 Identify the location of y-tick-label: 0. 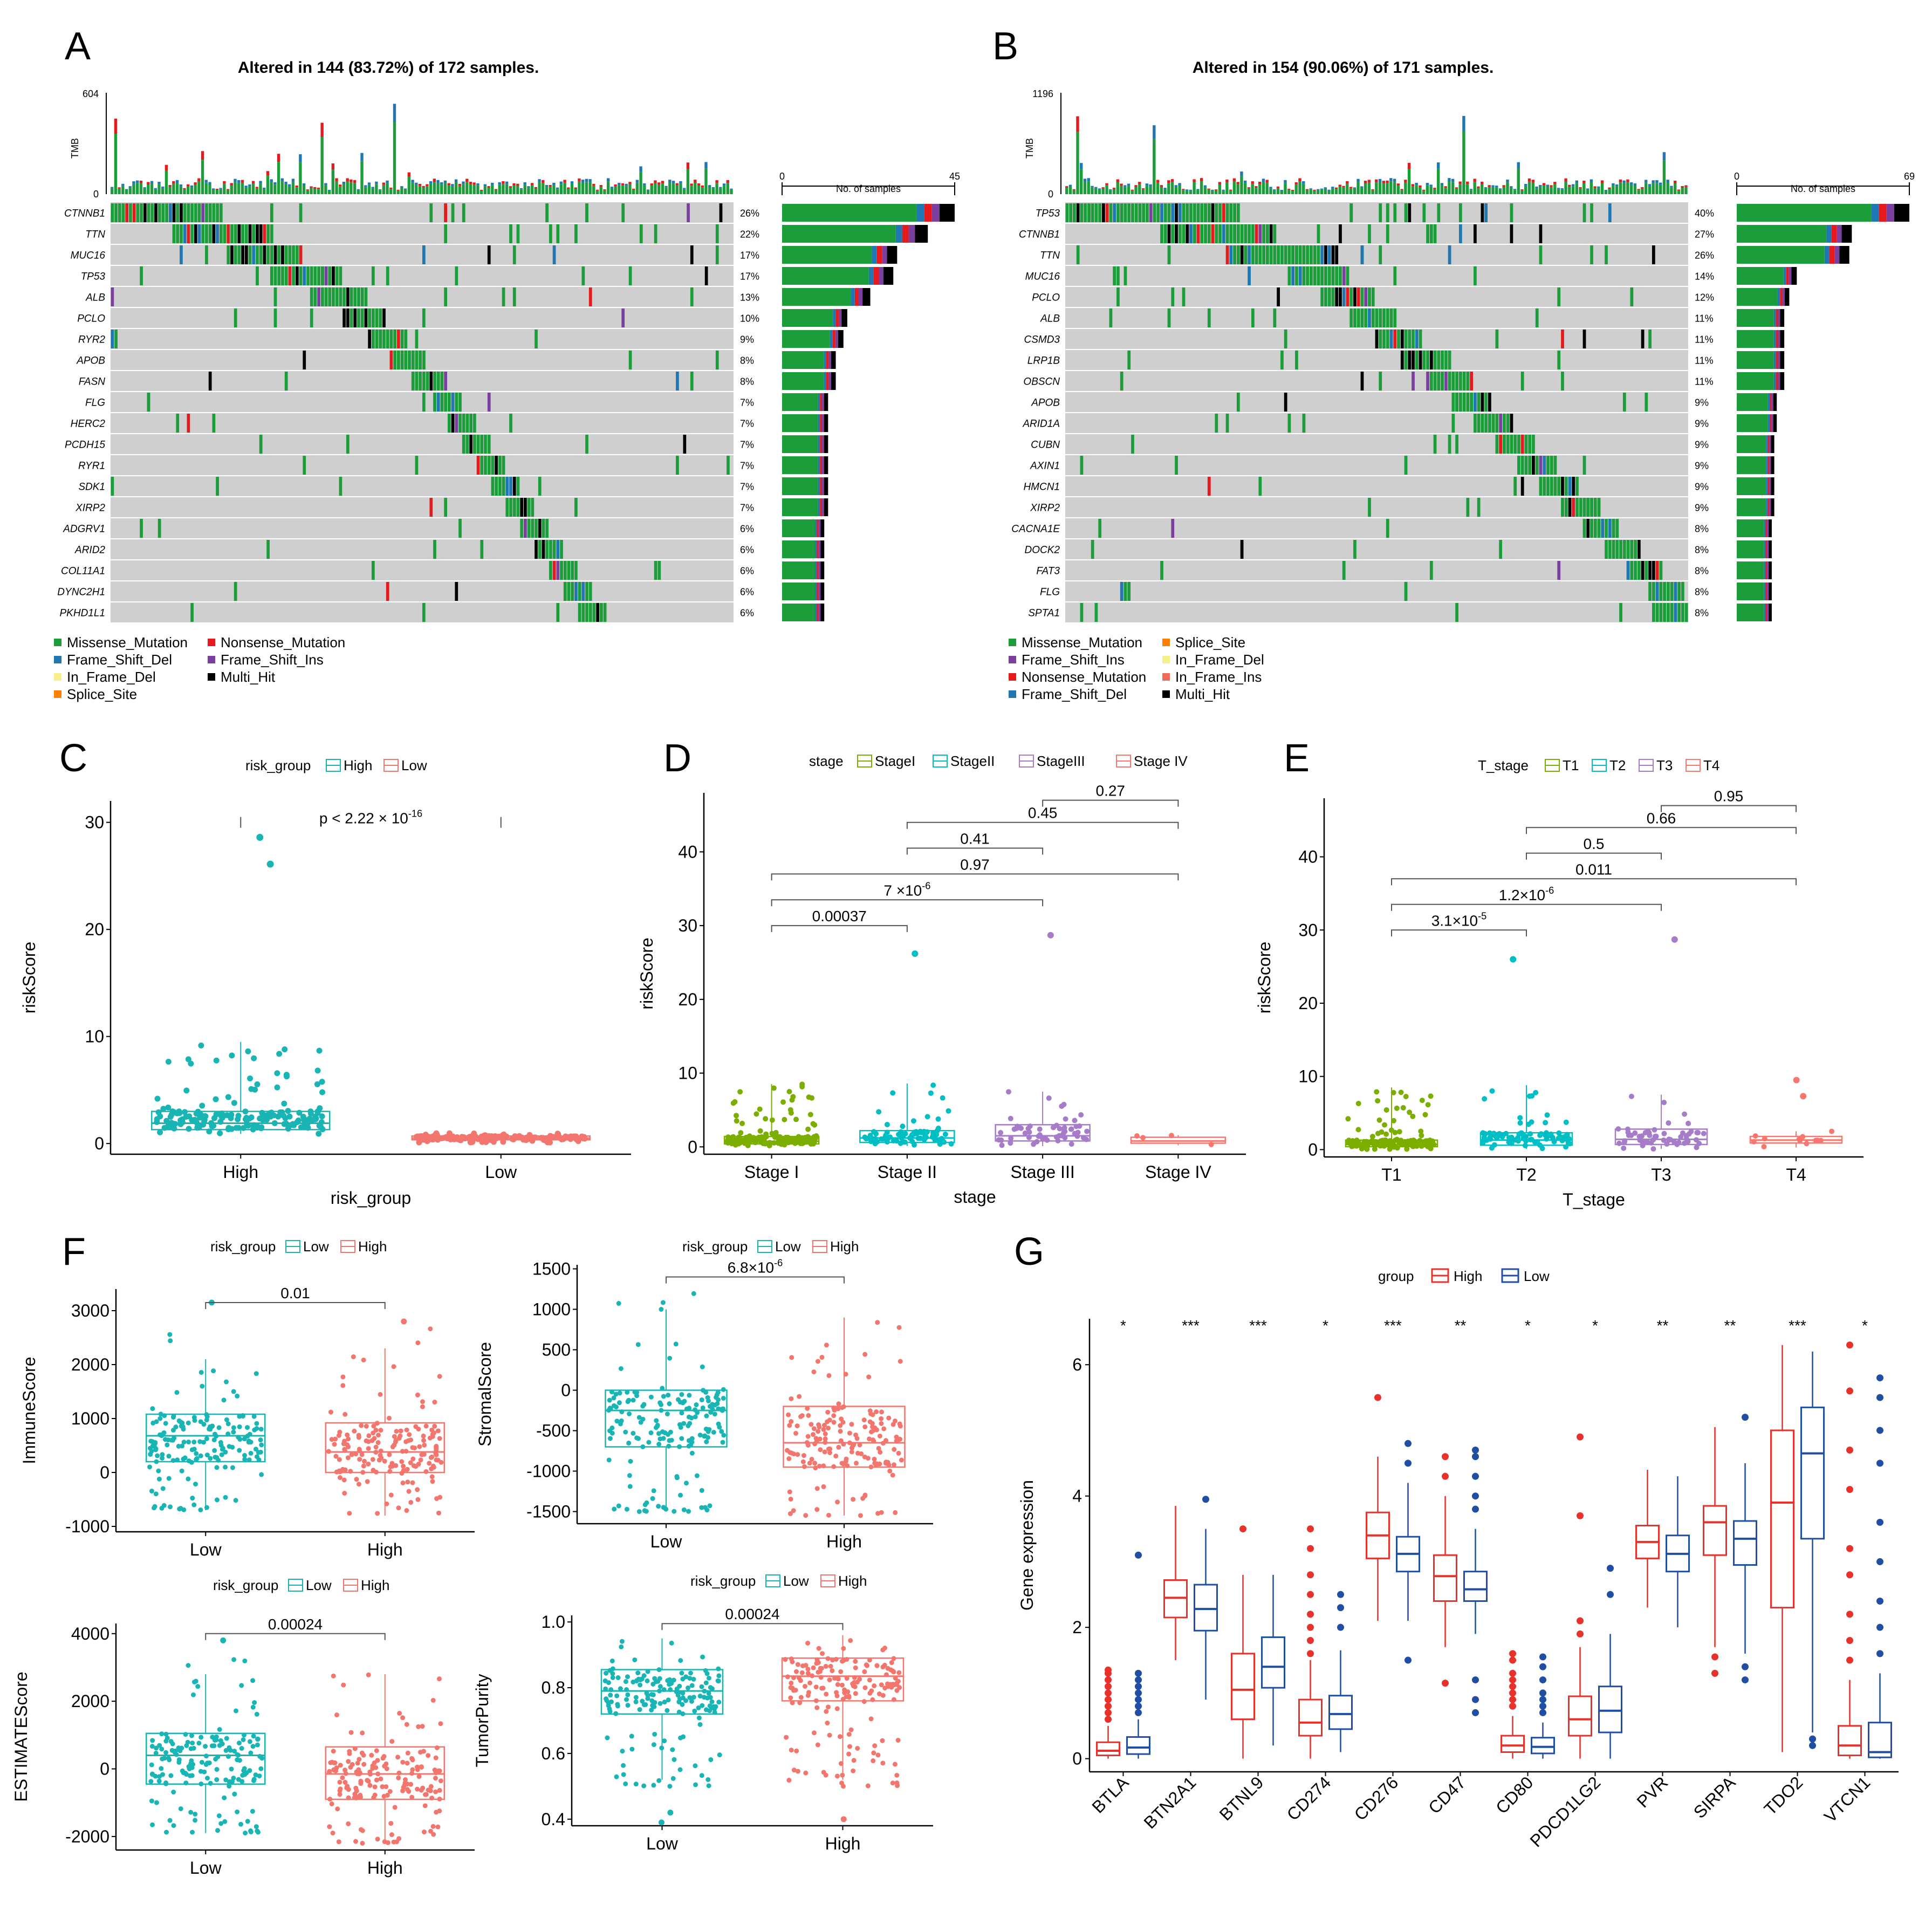
(104, 1769).